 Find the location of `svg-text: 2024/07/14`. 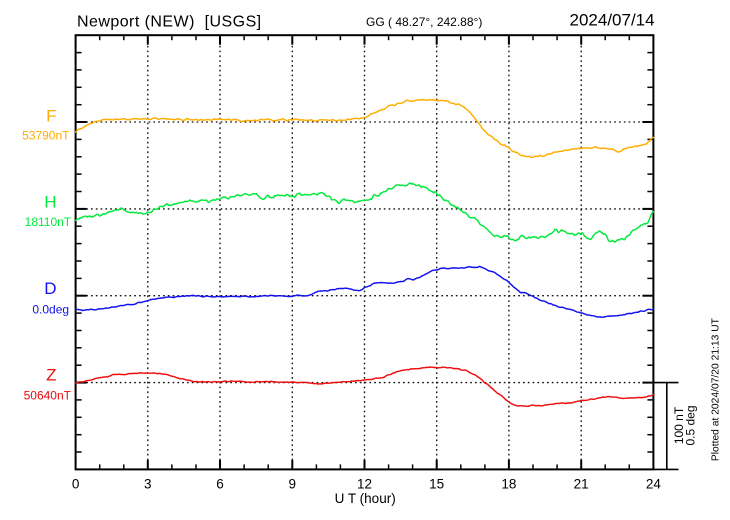

svg-text: 2024/07/14 is located at coordinates (612, 20).